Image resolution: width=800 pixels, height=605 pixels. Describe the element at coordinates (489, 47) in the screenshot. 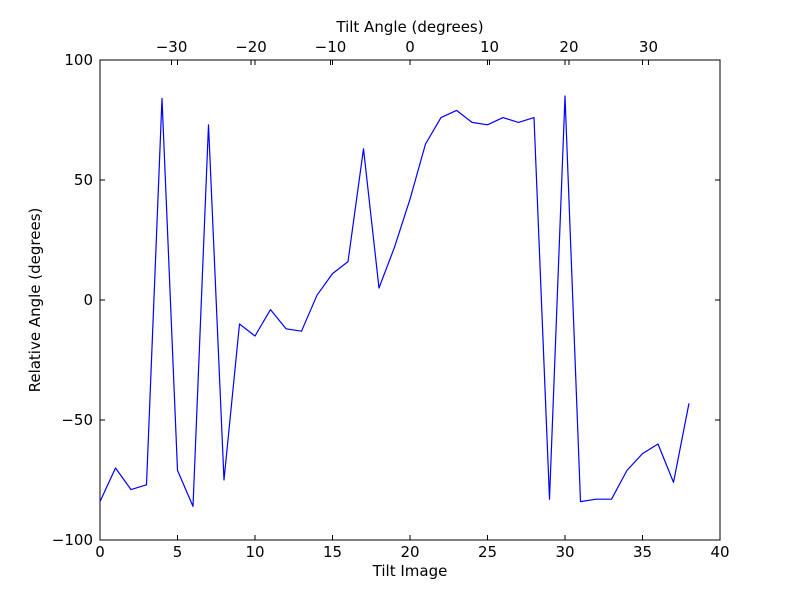

I see `top-x-tick-label: 10` at that location.